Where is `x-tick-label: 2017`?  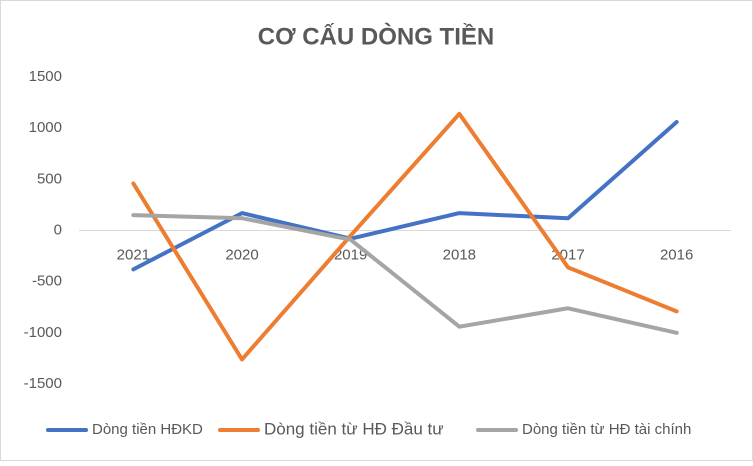
x-tick-label: 2017 is located at coordinates (567, 254).